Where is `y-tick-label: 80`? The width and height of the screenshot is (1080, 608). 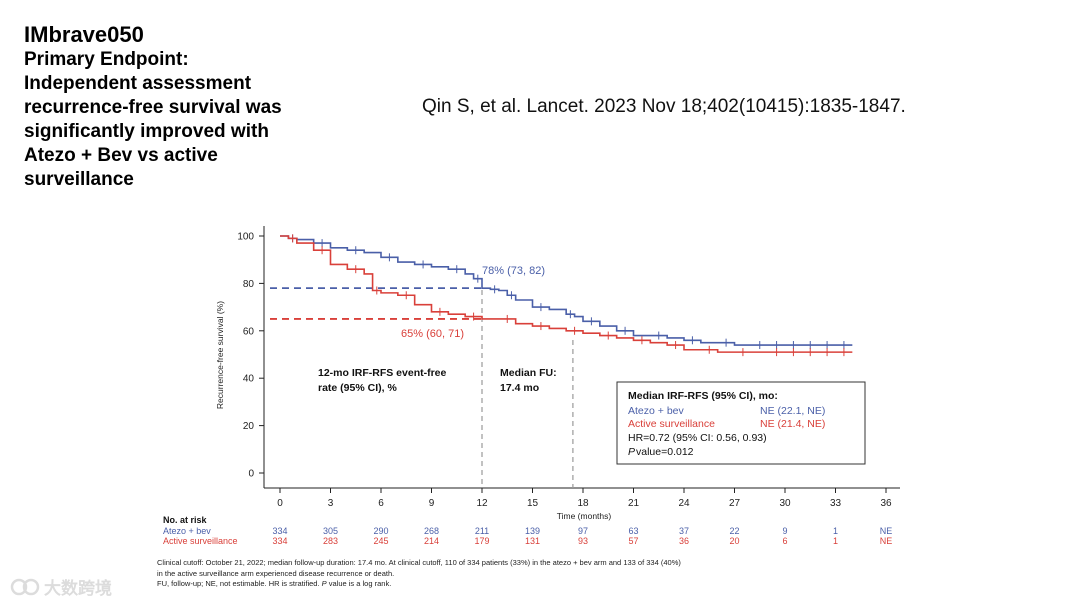 y-tick-label: 80 is located at coordinates (249, 284).